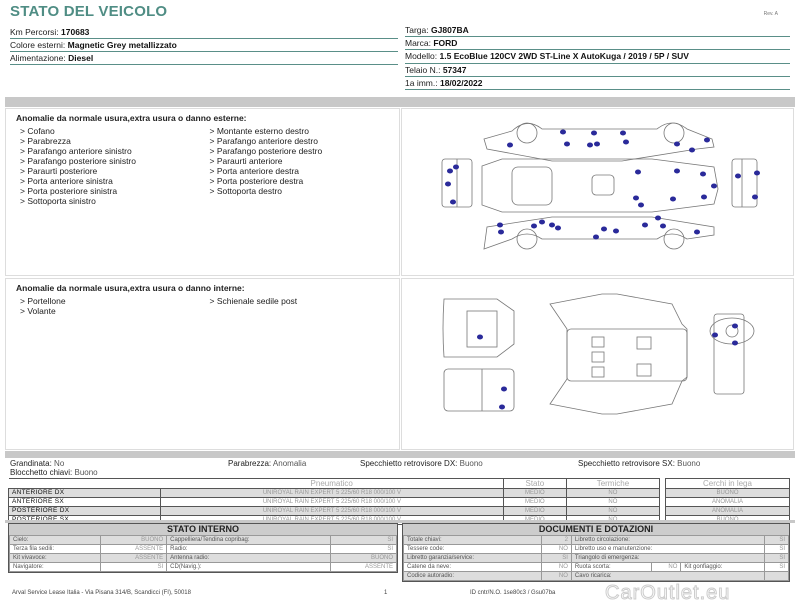  Describe the element at coordinates (246, 191) in the screenshot. I see `damage-item: > Sottoporta destro` at that location.